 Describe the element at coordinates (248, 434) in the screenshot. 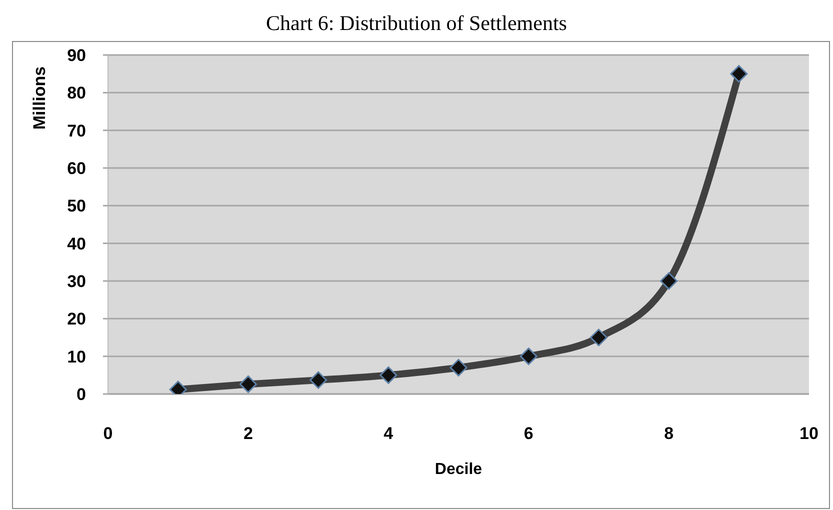

I see `x-tick-label: 2` at that location.